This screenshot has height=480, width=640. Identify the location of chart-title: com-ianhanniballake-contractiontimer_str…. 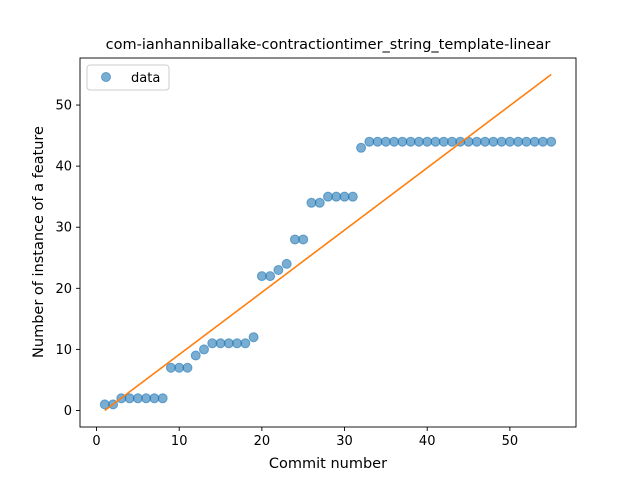
(328, 45).